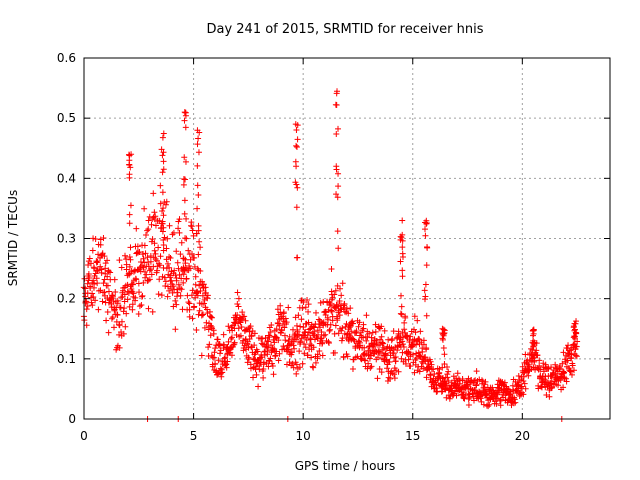  Describe the element at coordinates (412, 436) in the screenshot. I see `x-tick-label: 15` at that location.